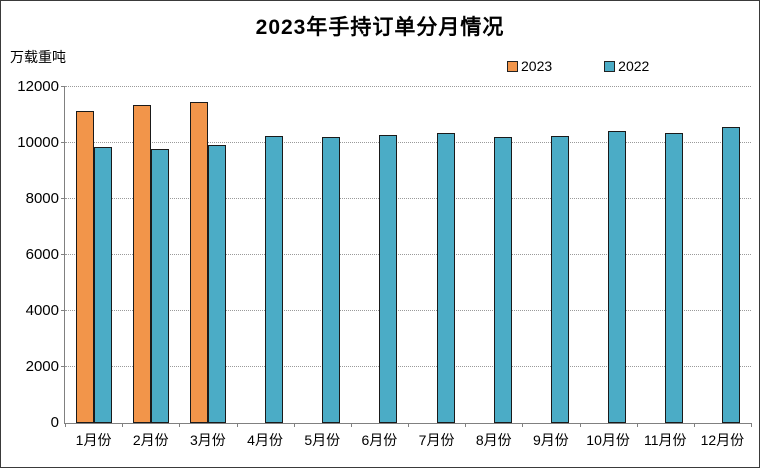  I want to click on x-tick-label-2: 2月份, so click(150, 440).